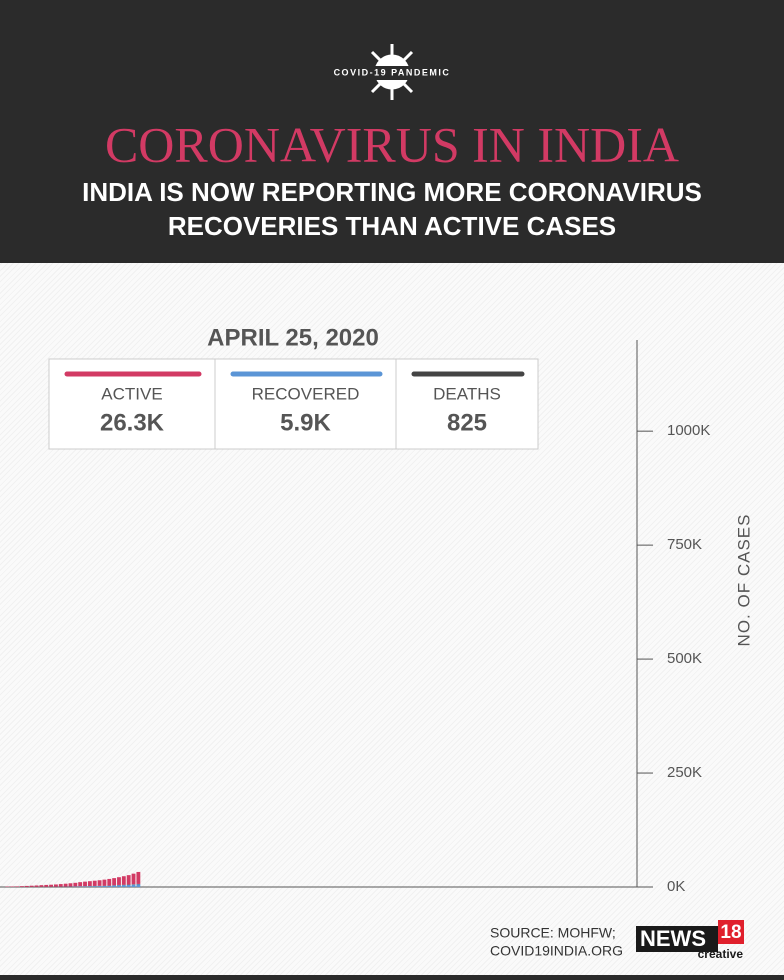 The width and height of the screenshot is (784, 980). I want to click on legend-label: DEATHS, so click(467, 393).